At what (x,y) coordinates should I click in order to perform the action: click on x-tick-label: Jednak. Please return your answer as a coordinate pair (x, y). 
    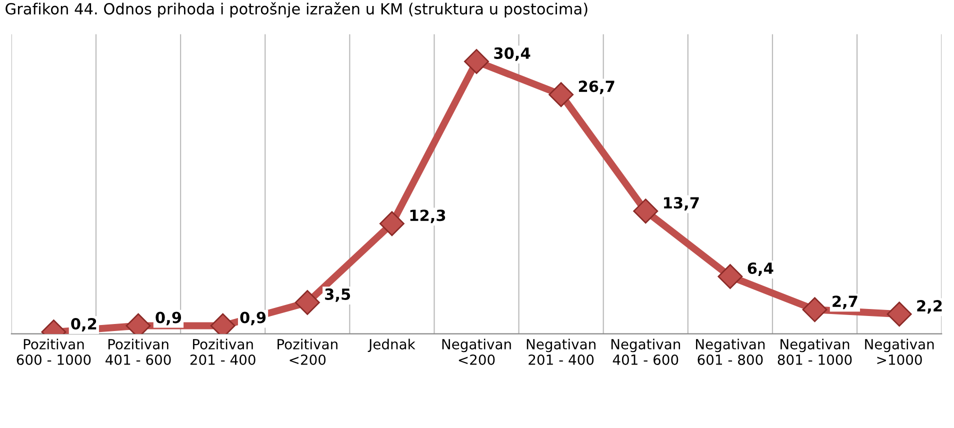
    Looking at the image, I should click on (392, 345).